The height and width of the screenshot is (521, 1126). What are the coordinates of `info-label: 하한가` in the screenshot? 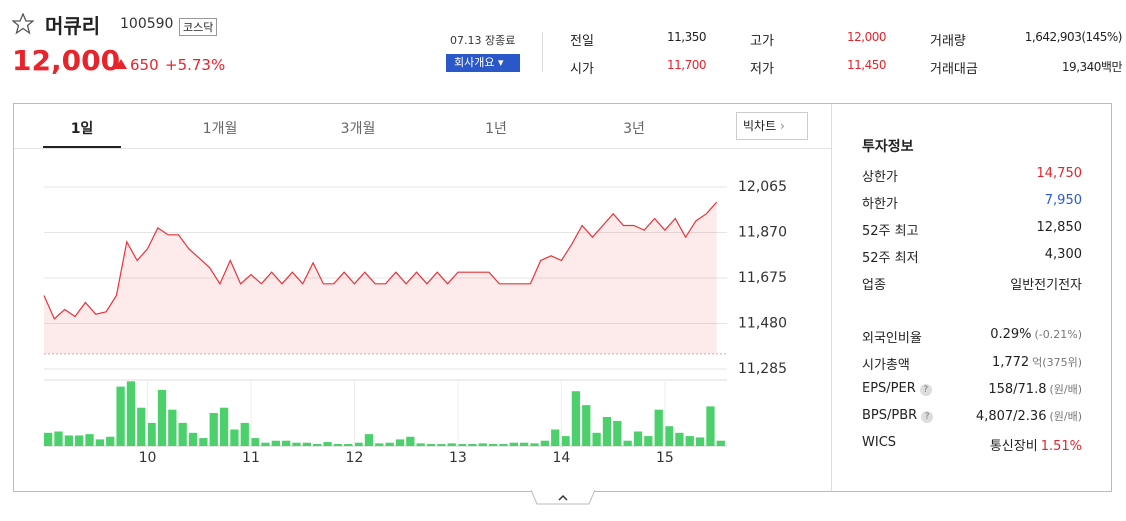 It's located at (880, 204).